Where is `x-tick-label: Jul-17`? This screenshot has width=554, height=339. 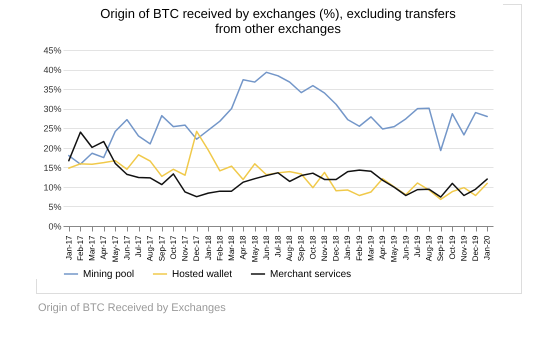
x-tick-label: Jul-17 is located at coordinates (139, 246).